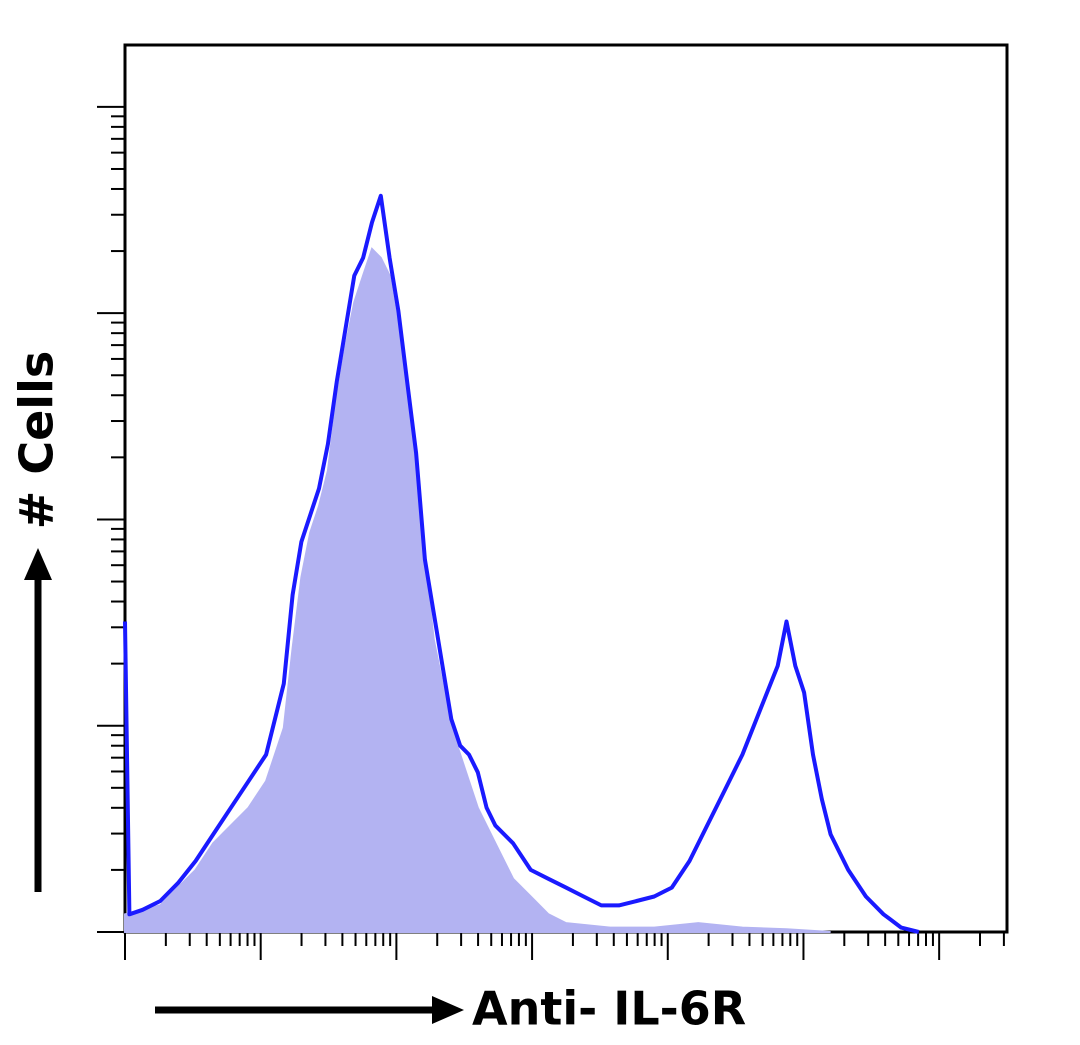 The width and height of the screenshot is (1080, 1045). What do you see at coordinates (448, 1010) in the screenshot?
I see `x-arrowhead` at bounding box center [448, 1010].